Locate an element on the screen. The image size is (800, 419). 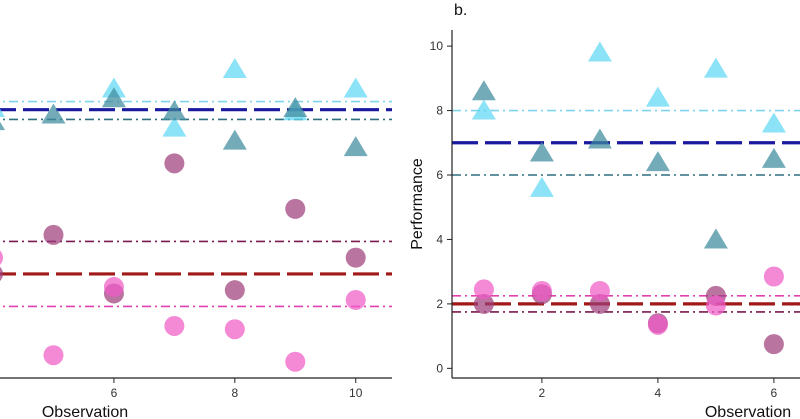
y-tick-label: 6 is located at coordinates (439, 175).